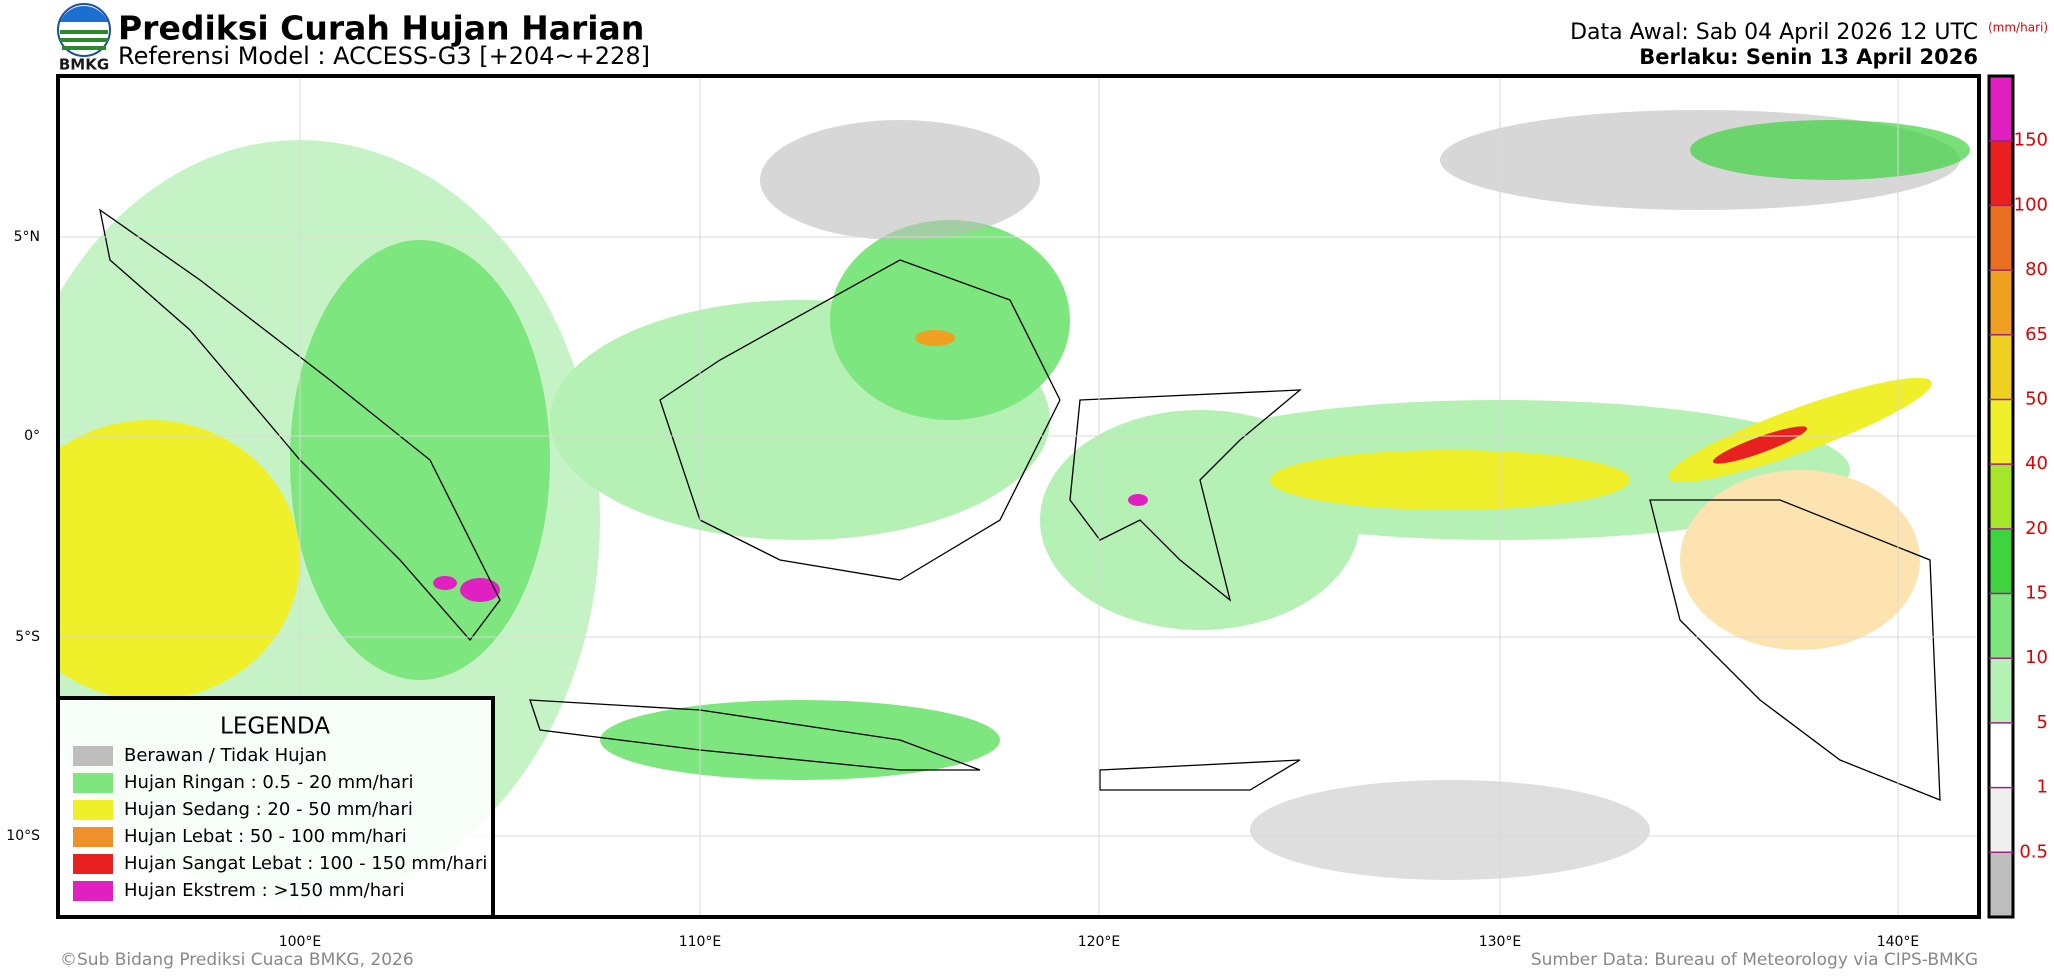  I want to click on legend-label: Hujan Sangat Lebat : 100 - 150 mm/hari, so click(305, 863).